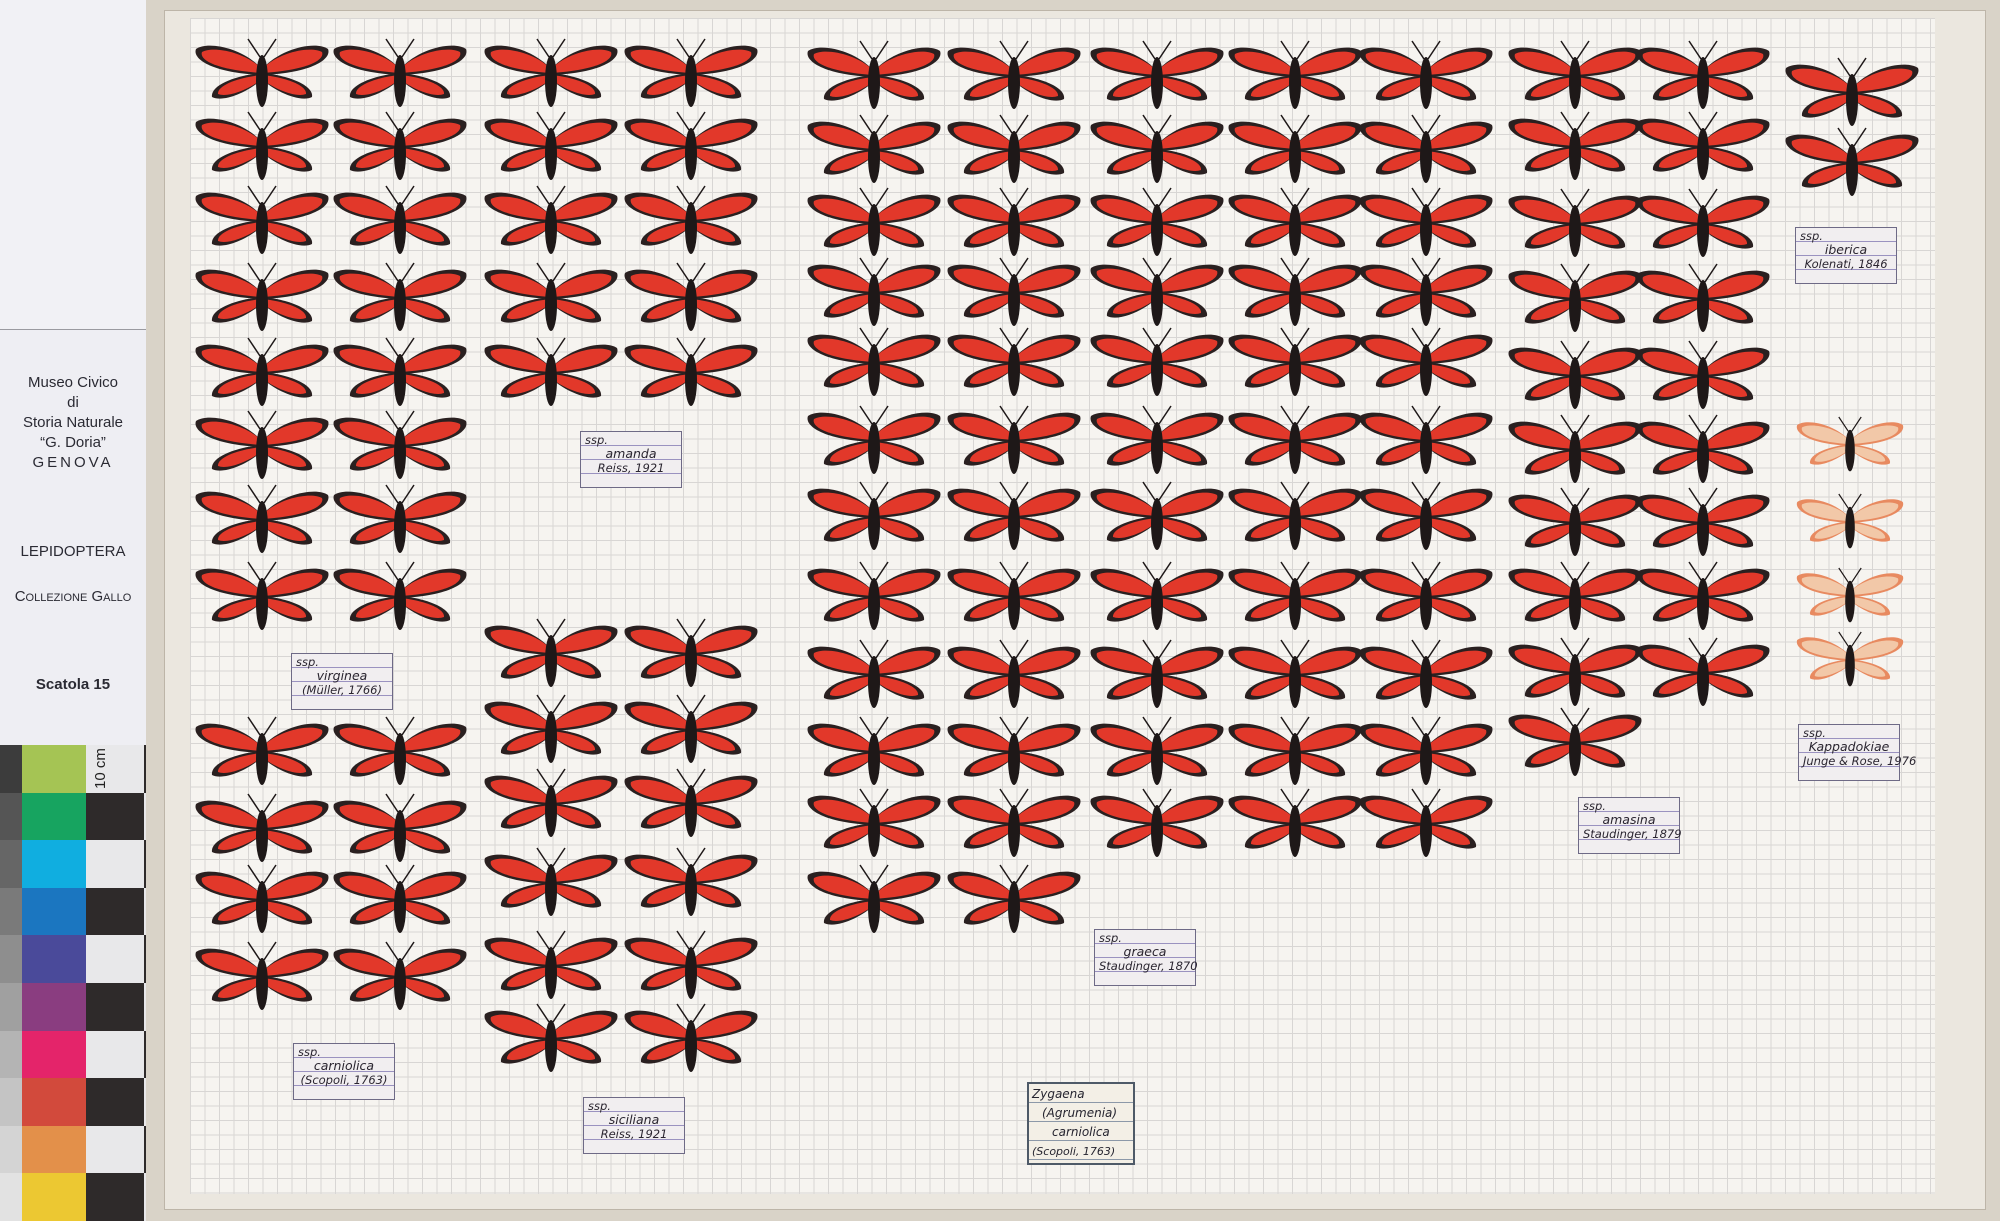 This screenshot has width=2000, height=1221. What do you see at coordinates (1081, 1132) in the screenshot?
I see `species-name: carniolica` at bounding box center [1081, 1132].